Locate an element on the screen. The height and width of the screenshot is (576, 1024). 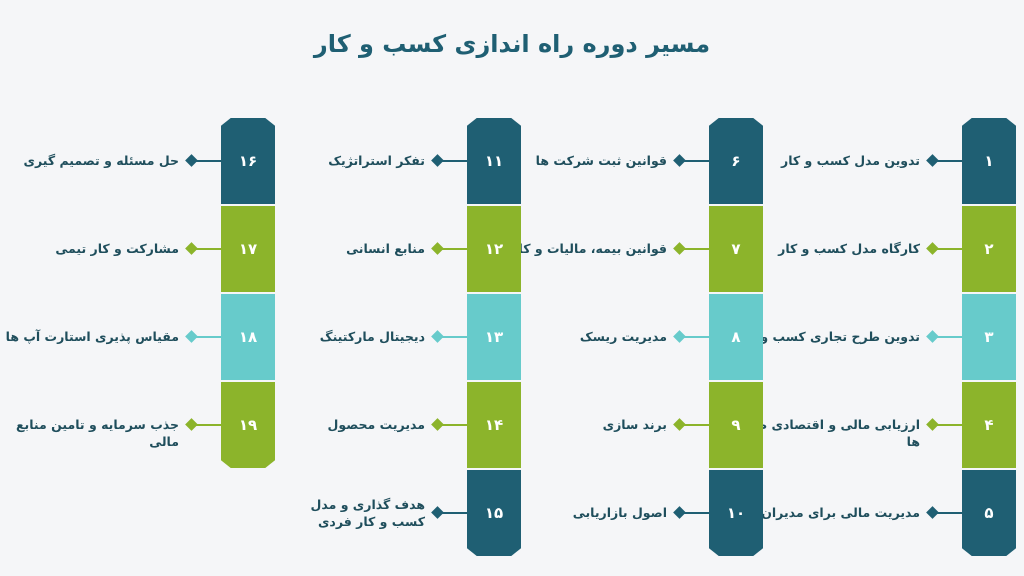
step-label: تفکر استراتژیک is located at coordinates (376, 160).